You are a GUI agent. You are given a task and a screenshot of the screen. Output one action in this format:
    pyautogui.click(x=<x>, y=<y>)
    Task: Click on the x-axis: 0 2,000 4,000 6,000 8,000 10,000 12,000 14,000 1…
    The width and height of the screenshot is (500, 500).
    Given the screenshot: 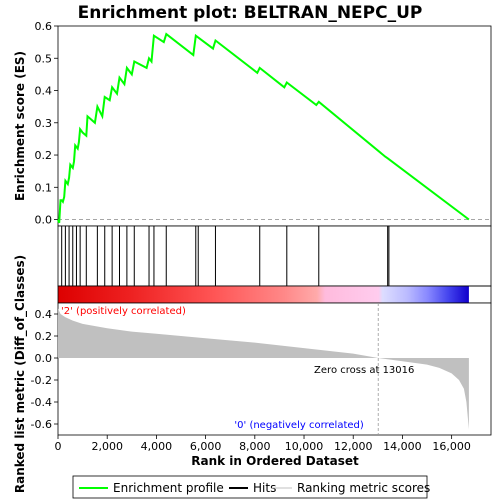 What is the action you would take?
    pyautogui.click(x=263, y=444)
    